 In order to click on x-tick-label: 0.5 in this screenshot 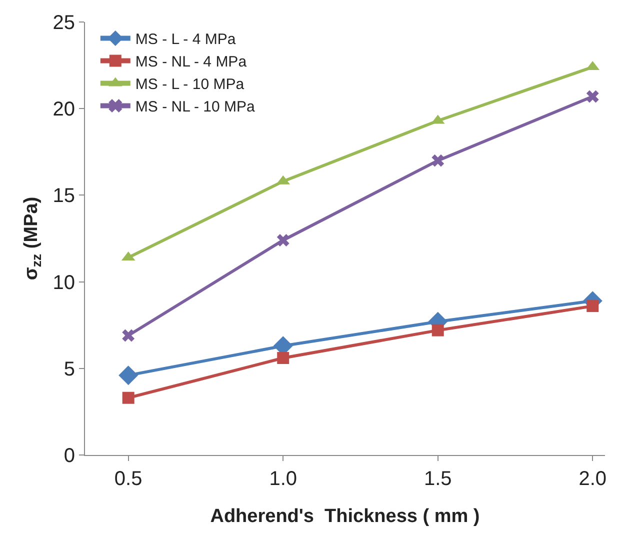, I will do `click(128, 479)`.